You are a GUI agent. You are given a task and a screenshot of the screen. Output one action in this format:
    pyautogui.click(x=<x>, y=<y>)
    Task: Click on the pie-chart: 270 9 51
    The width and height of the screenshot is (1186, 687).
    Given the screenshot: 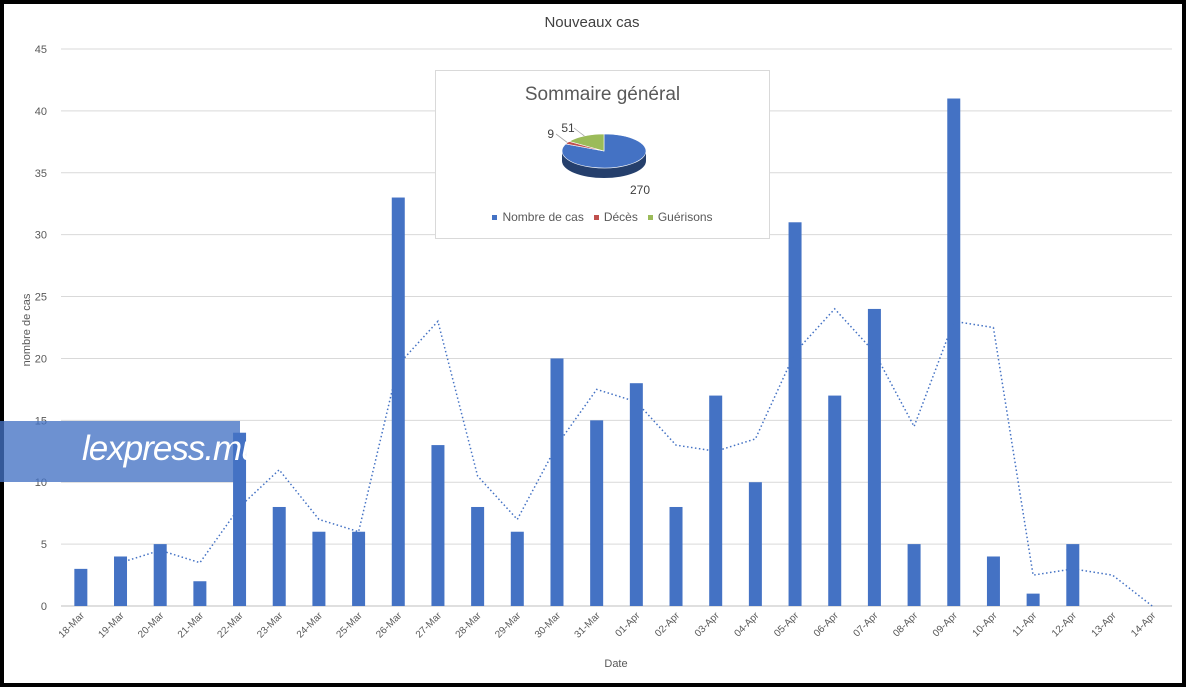 What is the action you would take?
    pyautogui.click(x=598, y=159)
    